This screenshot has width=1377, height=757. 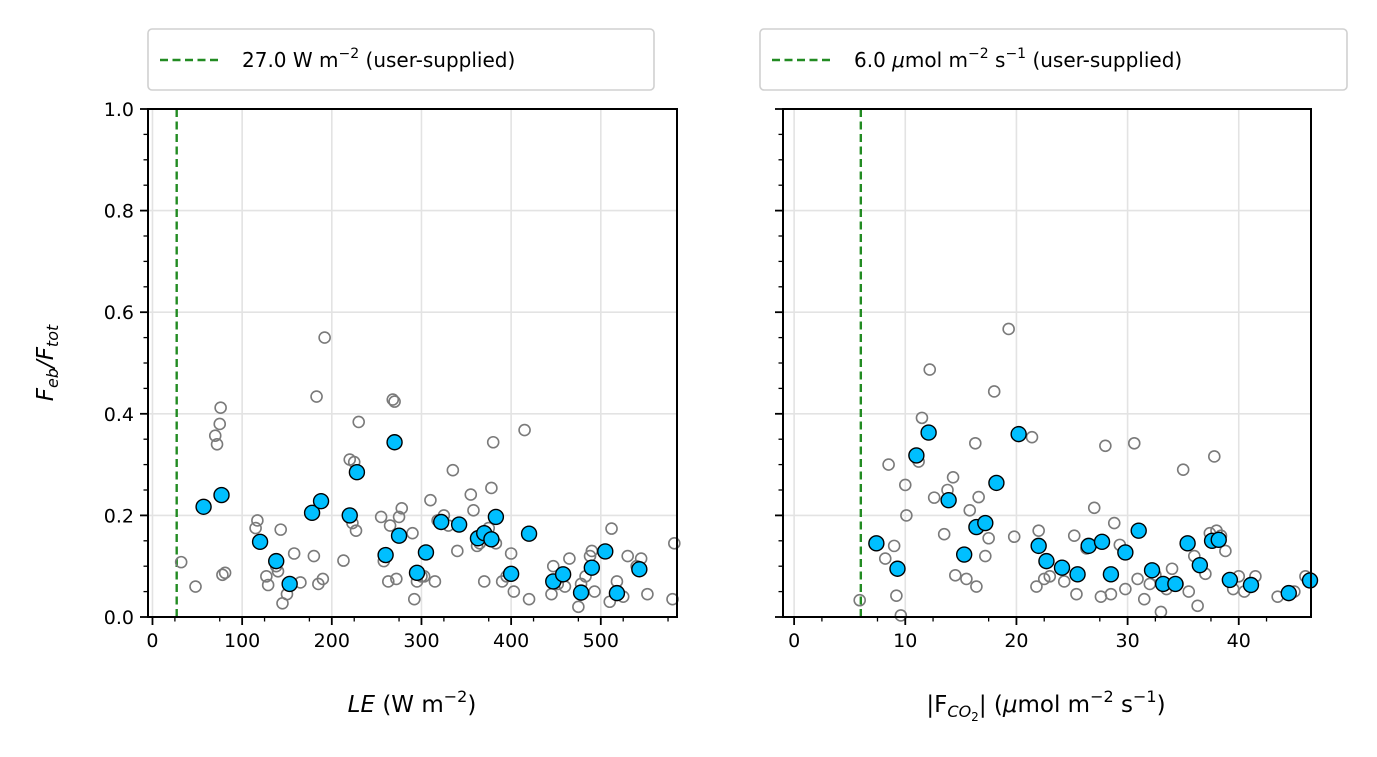 I want to click on left-xtick-label-0: 0, so click(x=152, y=641).